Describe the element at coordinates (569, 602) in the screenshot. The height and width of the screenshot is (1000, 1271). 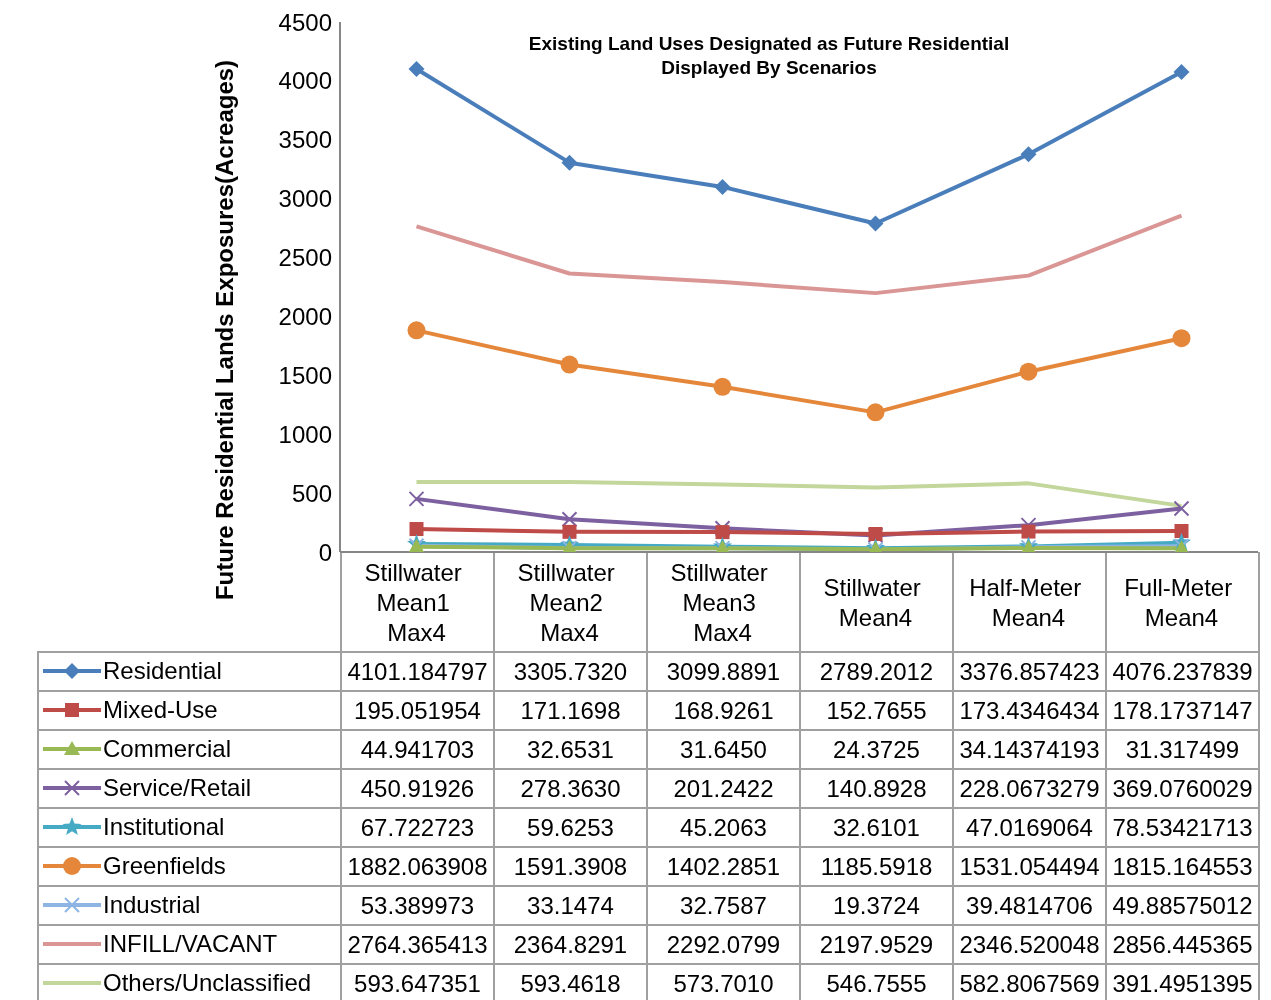
I see `x-tick-label: Stillwater Mean2 Max4` at that location.